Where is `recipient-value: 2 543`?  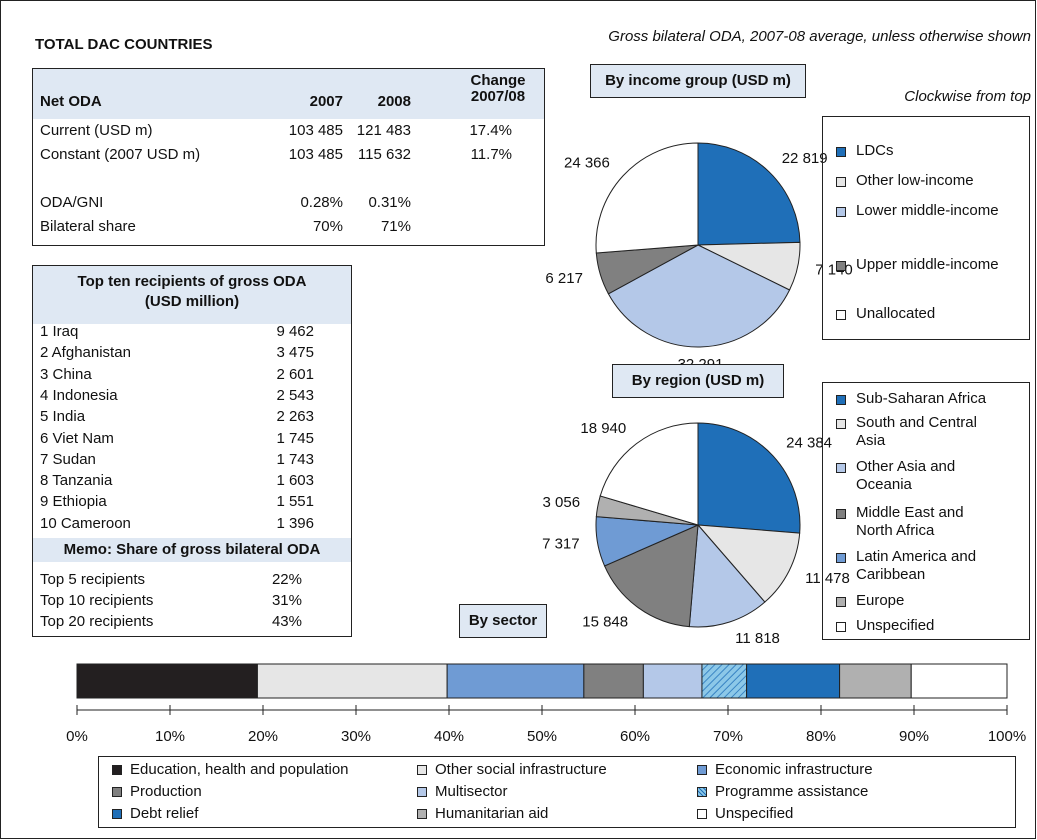 recipient-value: 2 543 is located at coordinates (295, 395).